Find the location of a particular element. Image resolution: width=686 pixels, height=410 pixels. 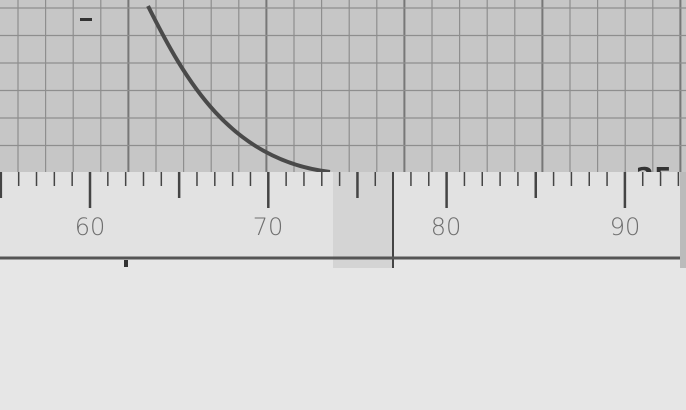

ruler-label: 60 is located at coordinates (90, 227).